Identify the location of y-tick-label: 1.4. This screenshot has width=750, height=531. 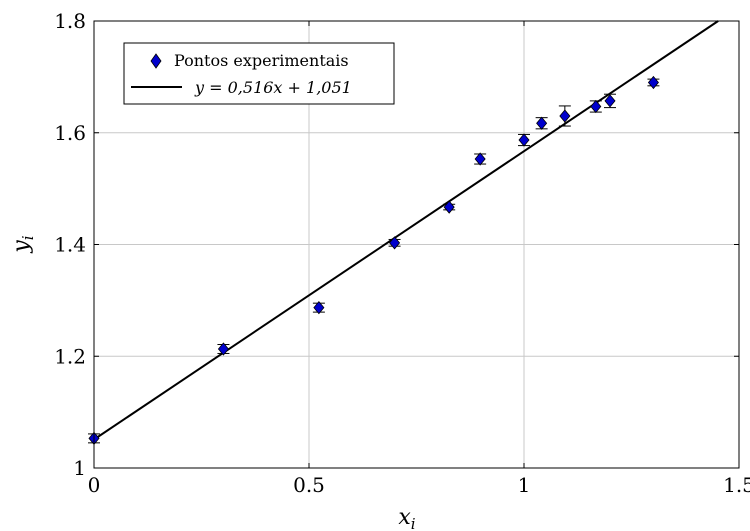
(70, 245).